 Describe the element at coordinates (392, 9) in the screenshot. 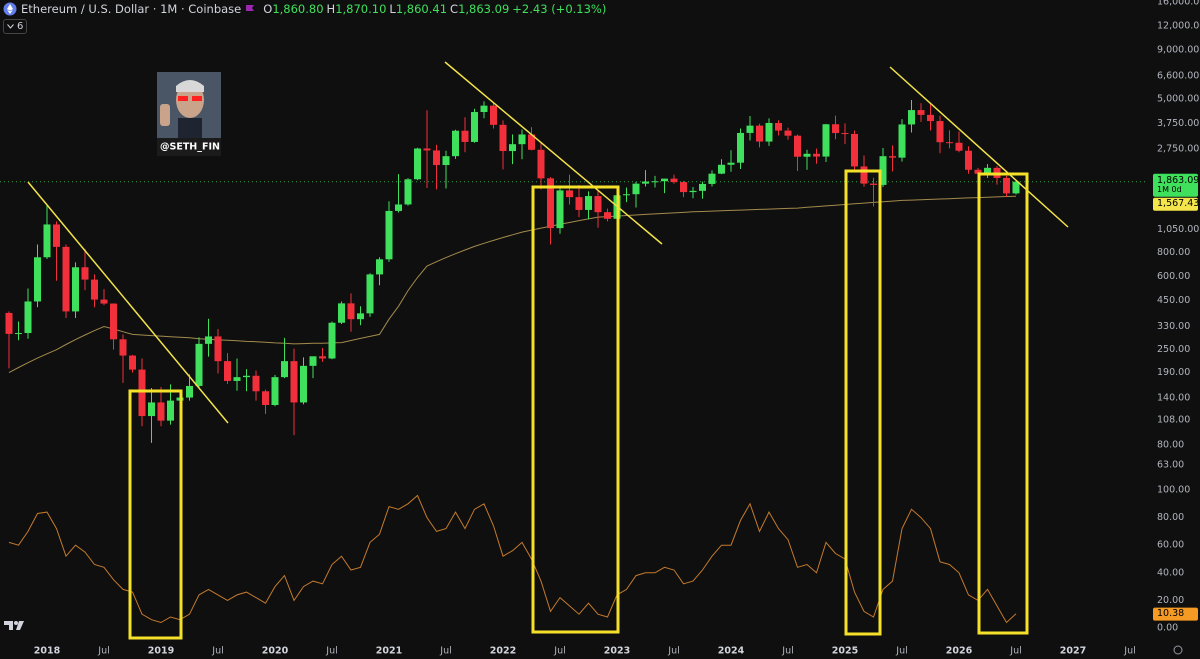

I see `ohlc-letter: L` at that location.